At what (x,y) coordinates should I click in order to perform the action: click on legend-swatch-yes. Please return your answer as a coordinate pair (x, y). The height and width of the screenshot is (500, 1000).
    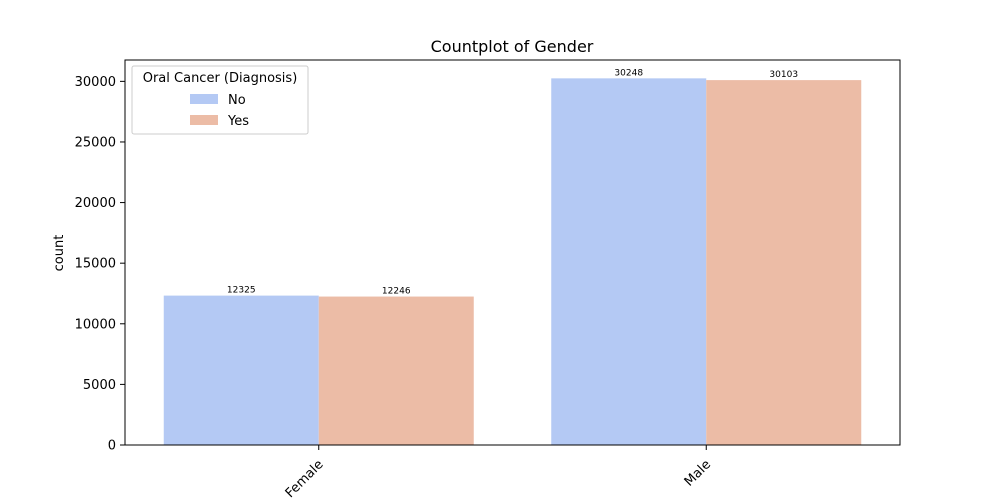
    Looking at the image, I should click on (204, 120).